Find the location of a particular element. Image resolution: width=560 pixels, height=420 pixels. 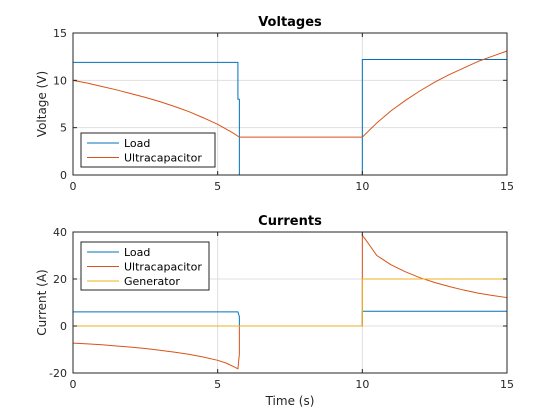

legend-label-generator: Generator is located at coordinates (152, 281).